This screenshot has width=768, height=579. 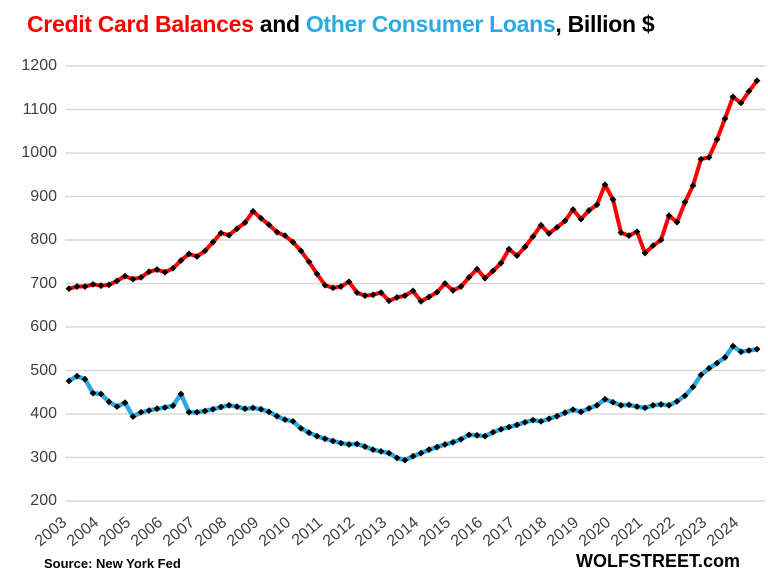 What do you see at coordinates (279, 24) in the screenshot?
I see `title-and-segment: and` at bounding box center [279, 24].